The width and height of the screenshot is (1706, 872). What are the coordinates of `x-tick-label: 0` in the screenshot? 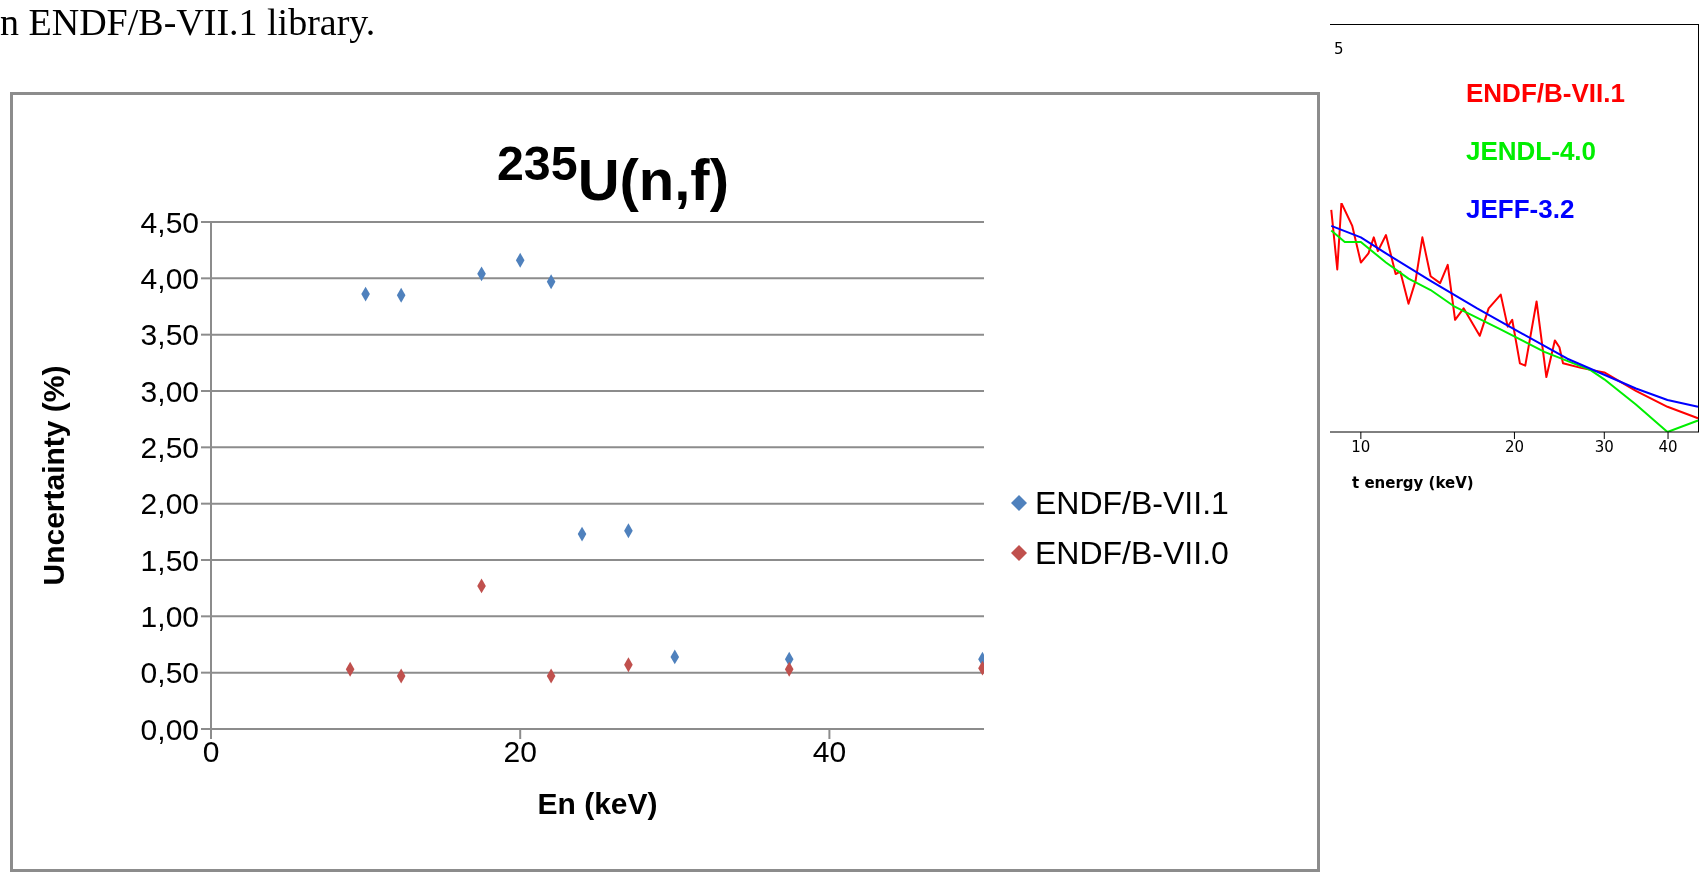 It's located at (211, 752).